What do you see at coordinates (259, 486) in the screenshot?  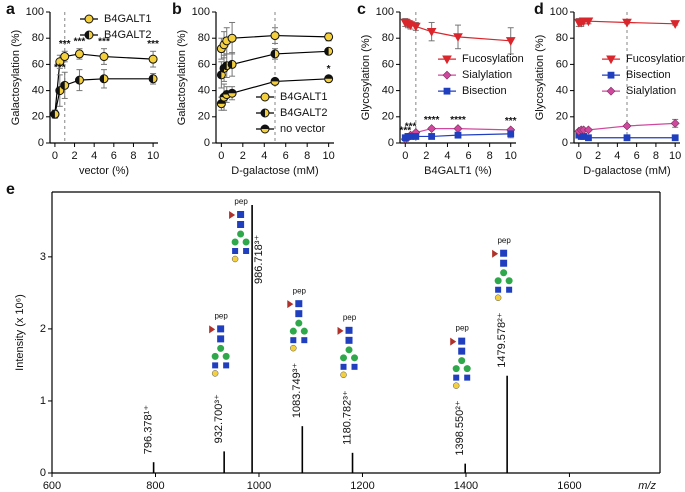 I see `x-tick-label: 1000` at bounding box center [259, 486].